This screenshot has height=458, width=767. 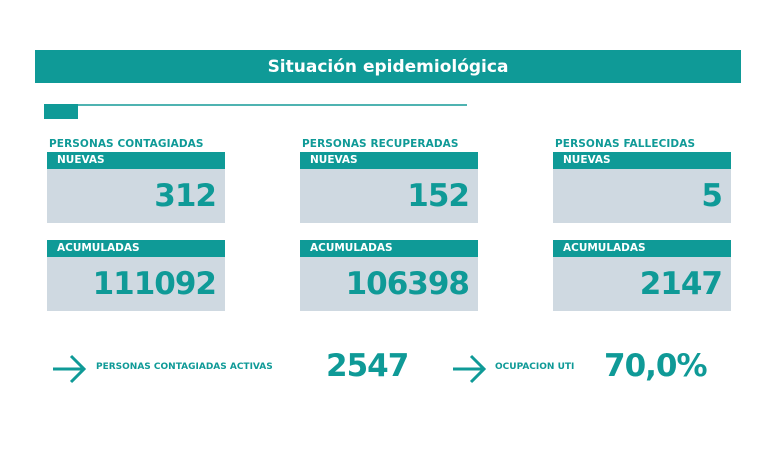 I want to click on active-cases-label: PERSONAS CONTAGIADAS ACTIVAS, so click(x=184, y=367).